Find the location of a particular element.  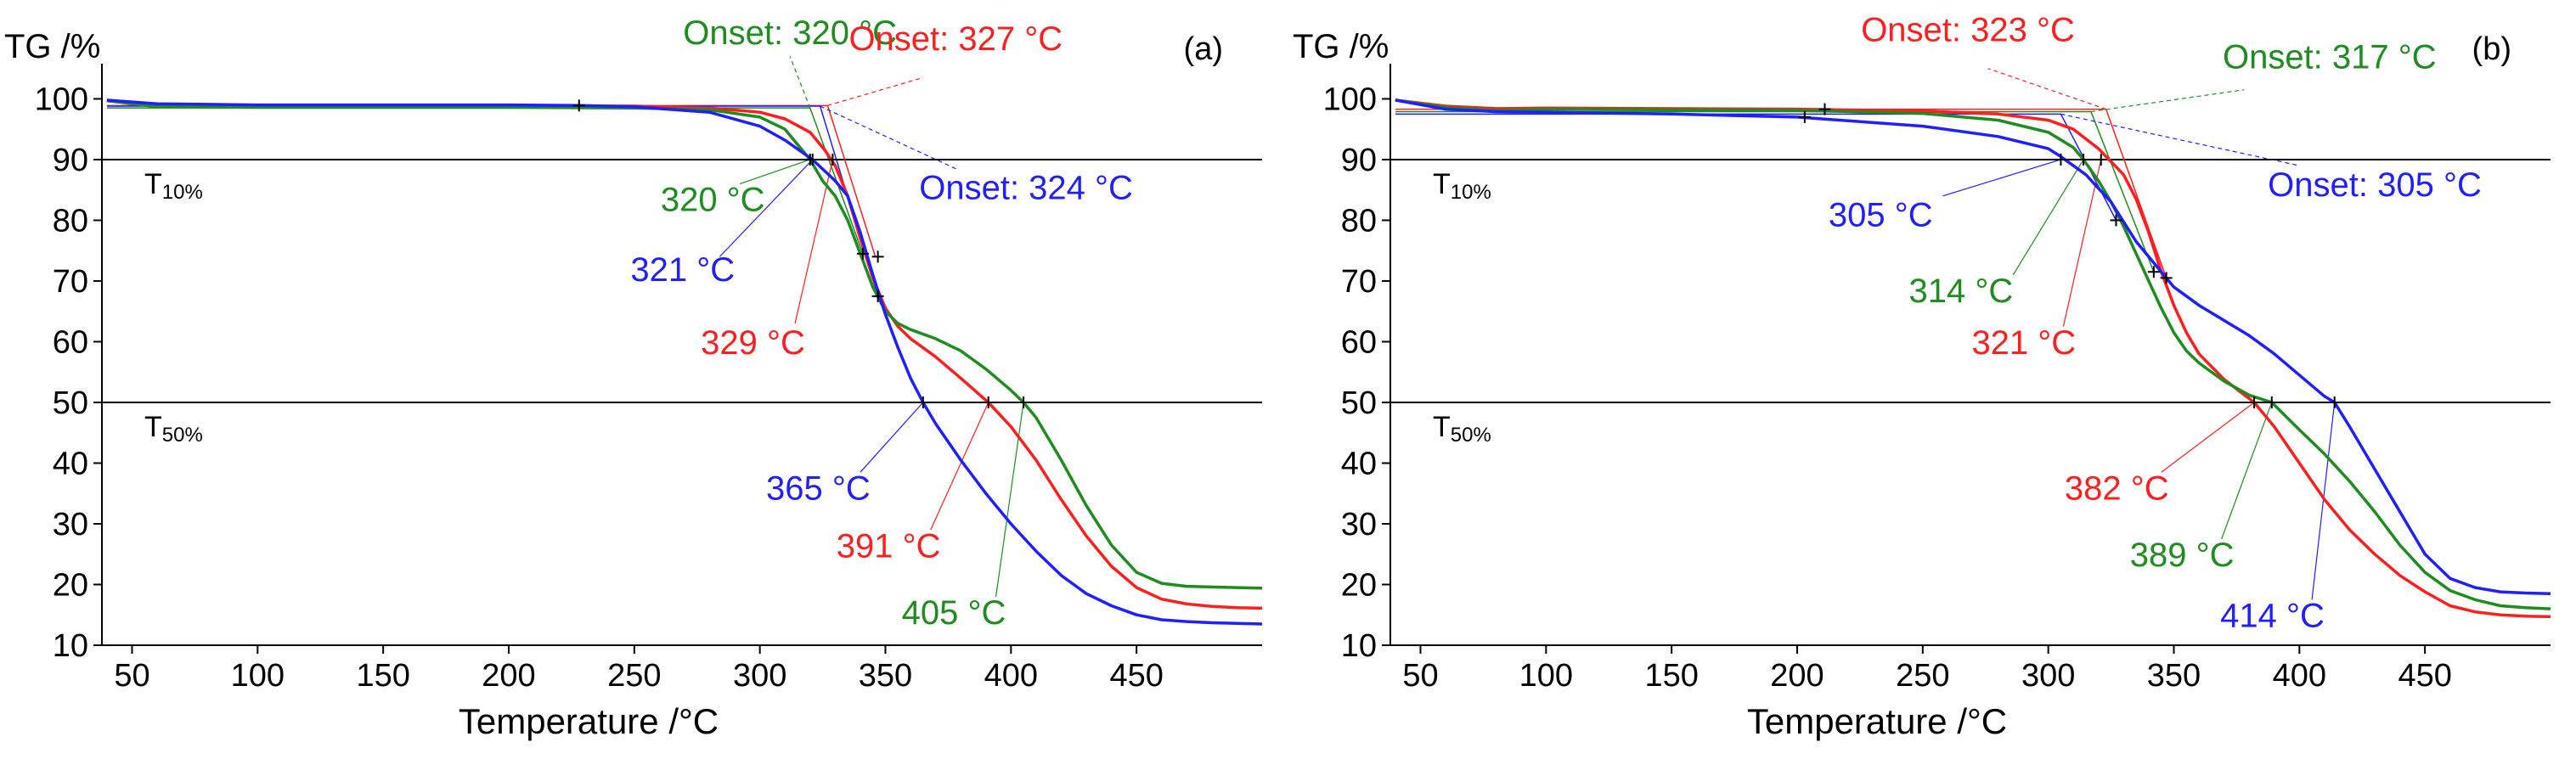

y-tick-label: 40 is located at coordinates (70, 464).